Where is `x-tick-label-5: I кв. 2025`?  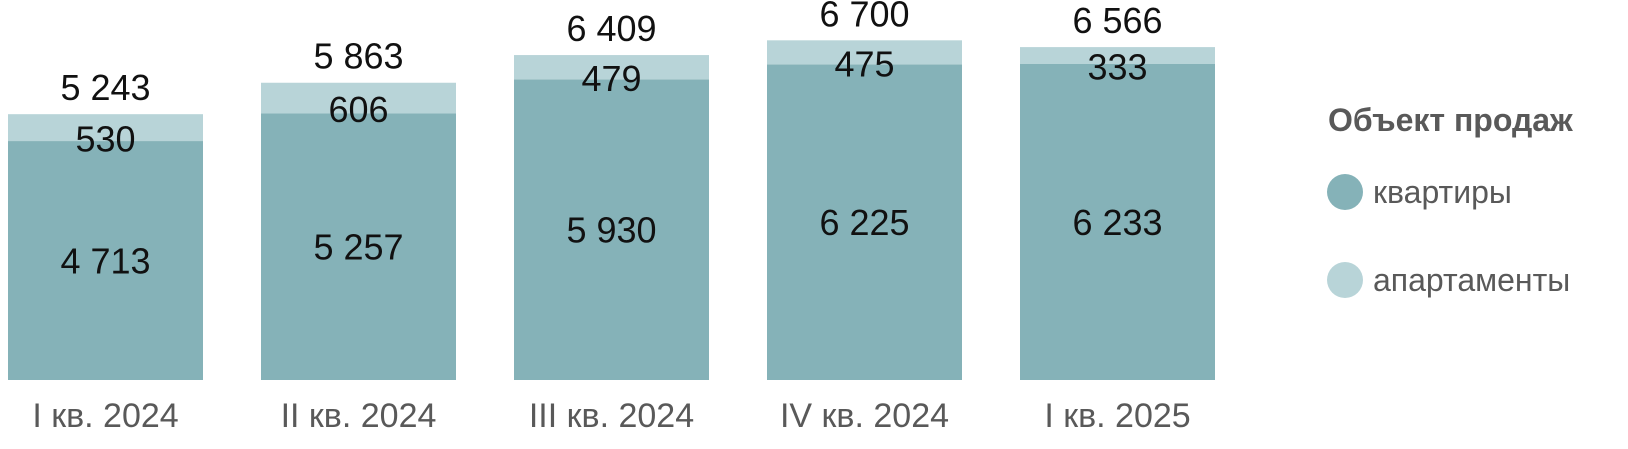
x-tick-label-5: I кв. 2025 is located at coordinates (1117, 416).